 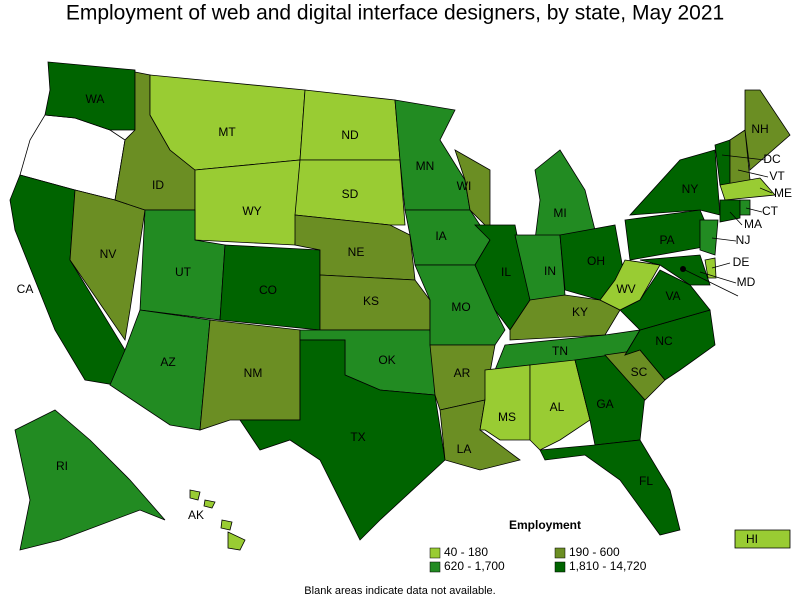 What do you see at coordinates (557, 407) in the screenshot?
I see `state-label: AL` at bounding box center [557, 407].